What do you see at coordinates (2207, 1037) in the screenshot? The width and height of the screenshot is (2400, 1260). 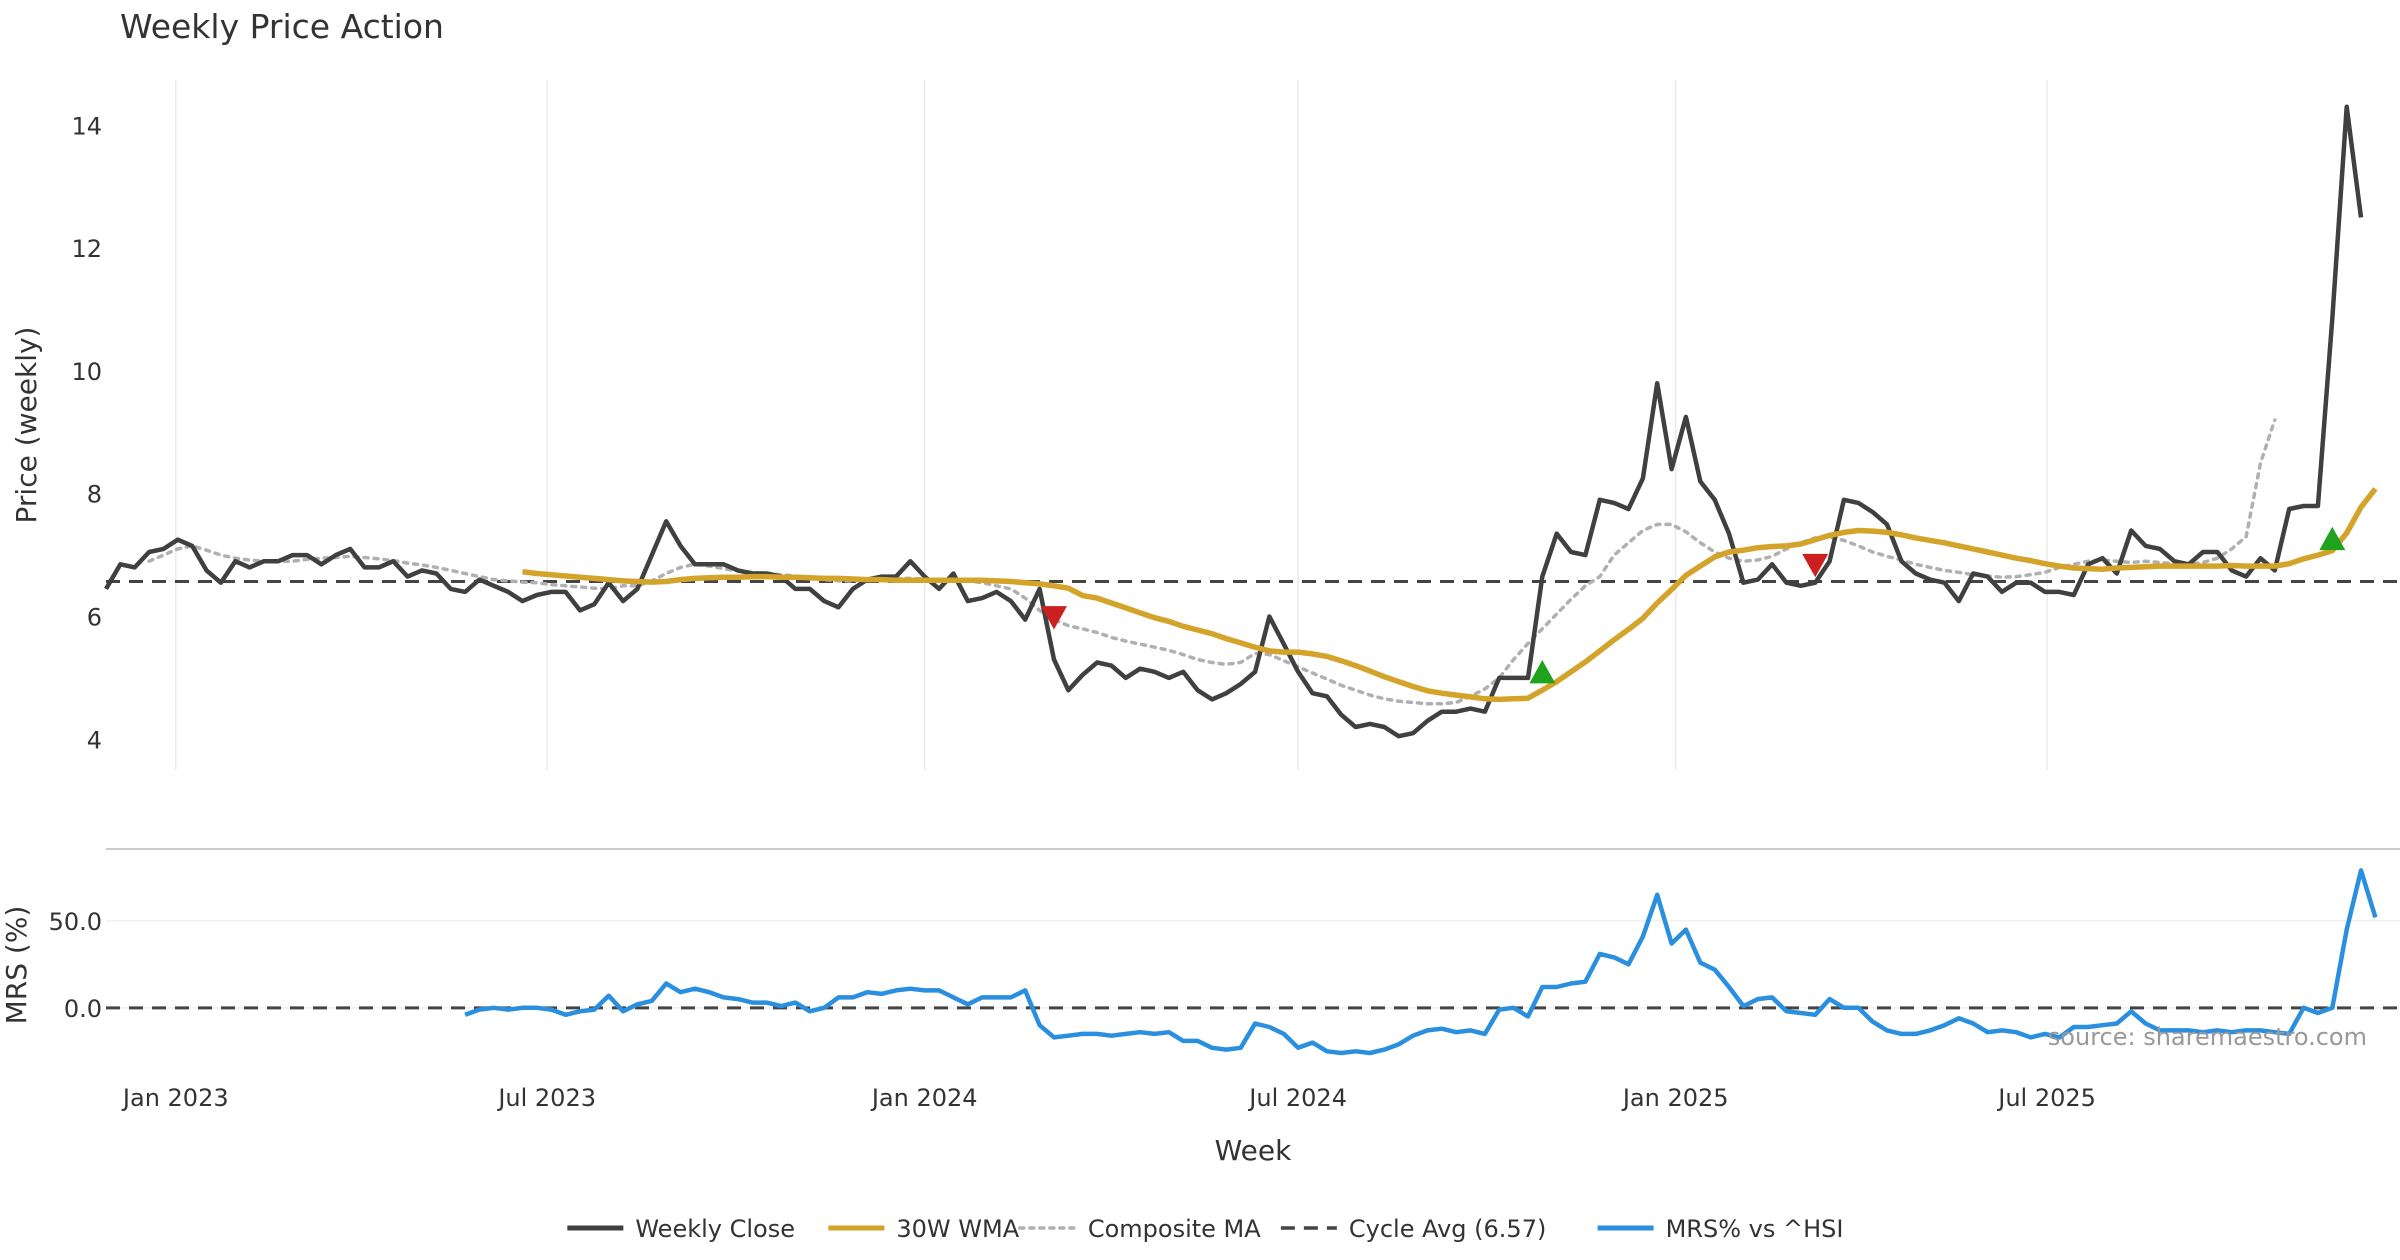 I see `source-text: source: sharemaestro.com` at bounding box center [2207, 1037].